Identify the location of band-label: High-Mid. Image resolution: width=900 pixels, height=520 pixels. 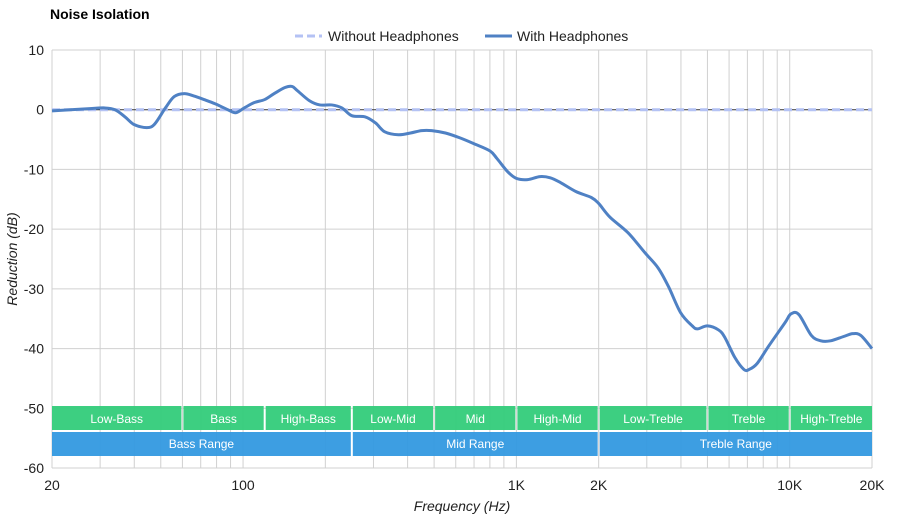
(558, 419).